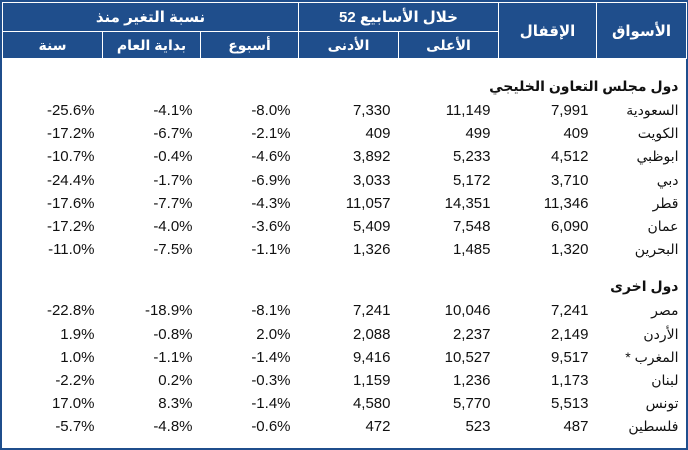  I want to click on ytd-change: 8.3%, so click(175, 404).